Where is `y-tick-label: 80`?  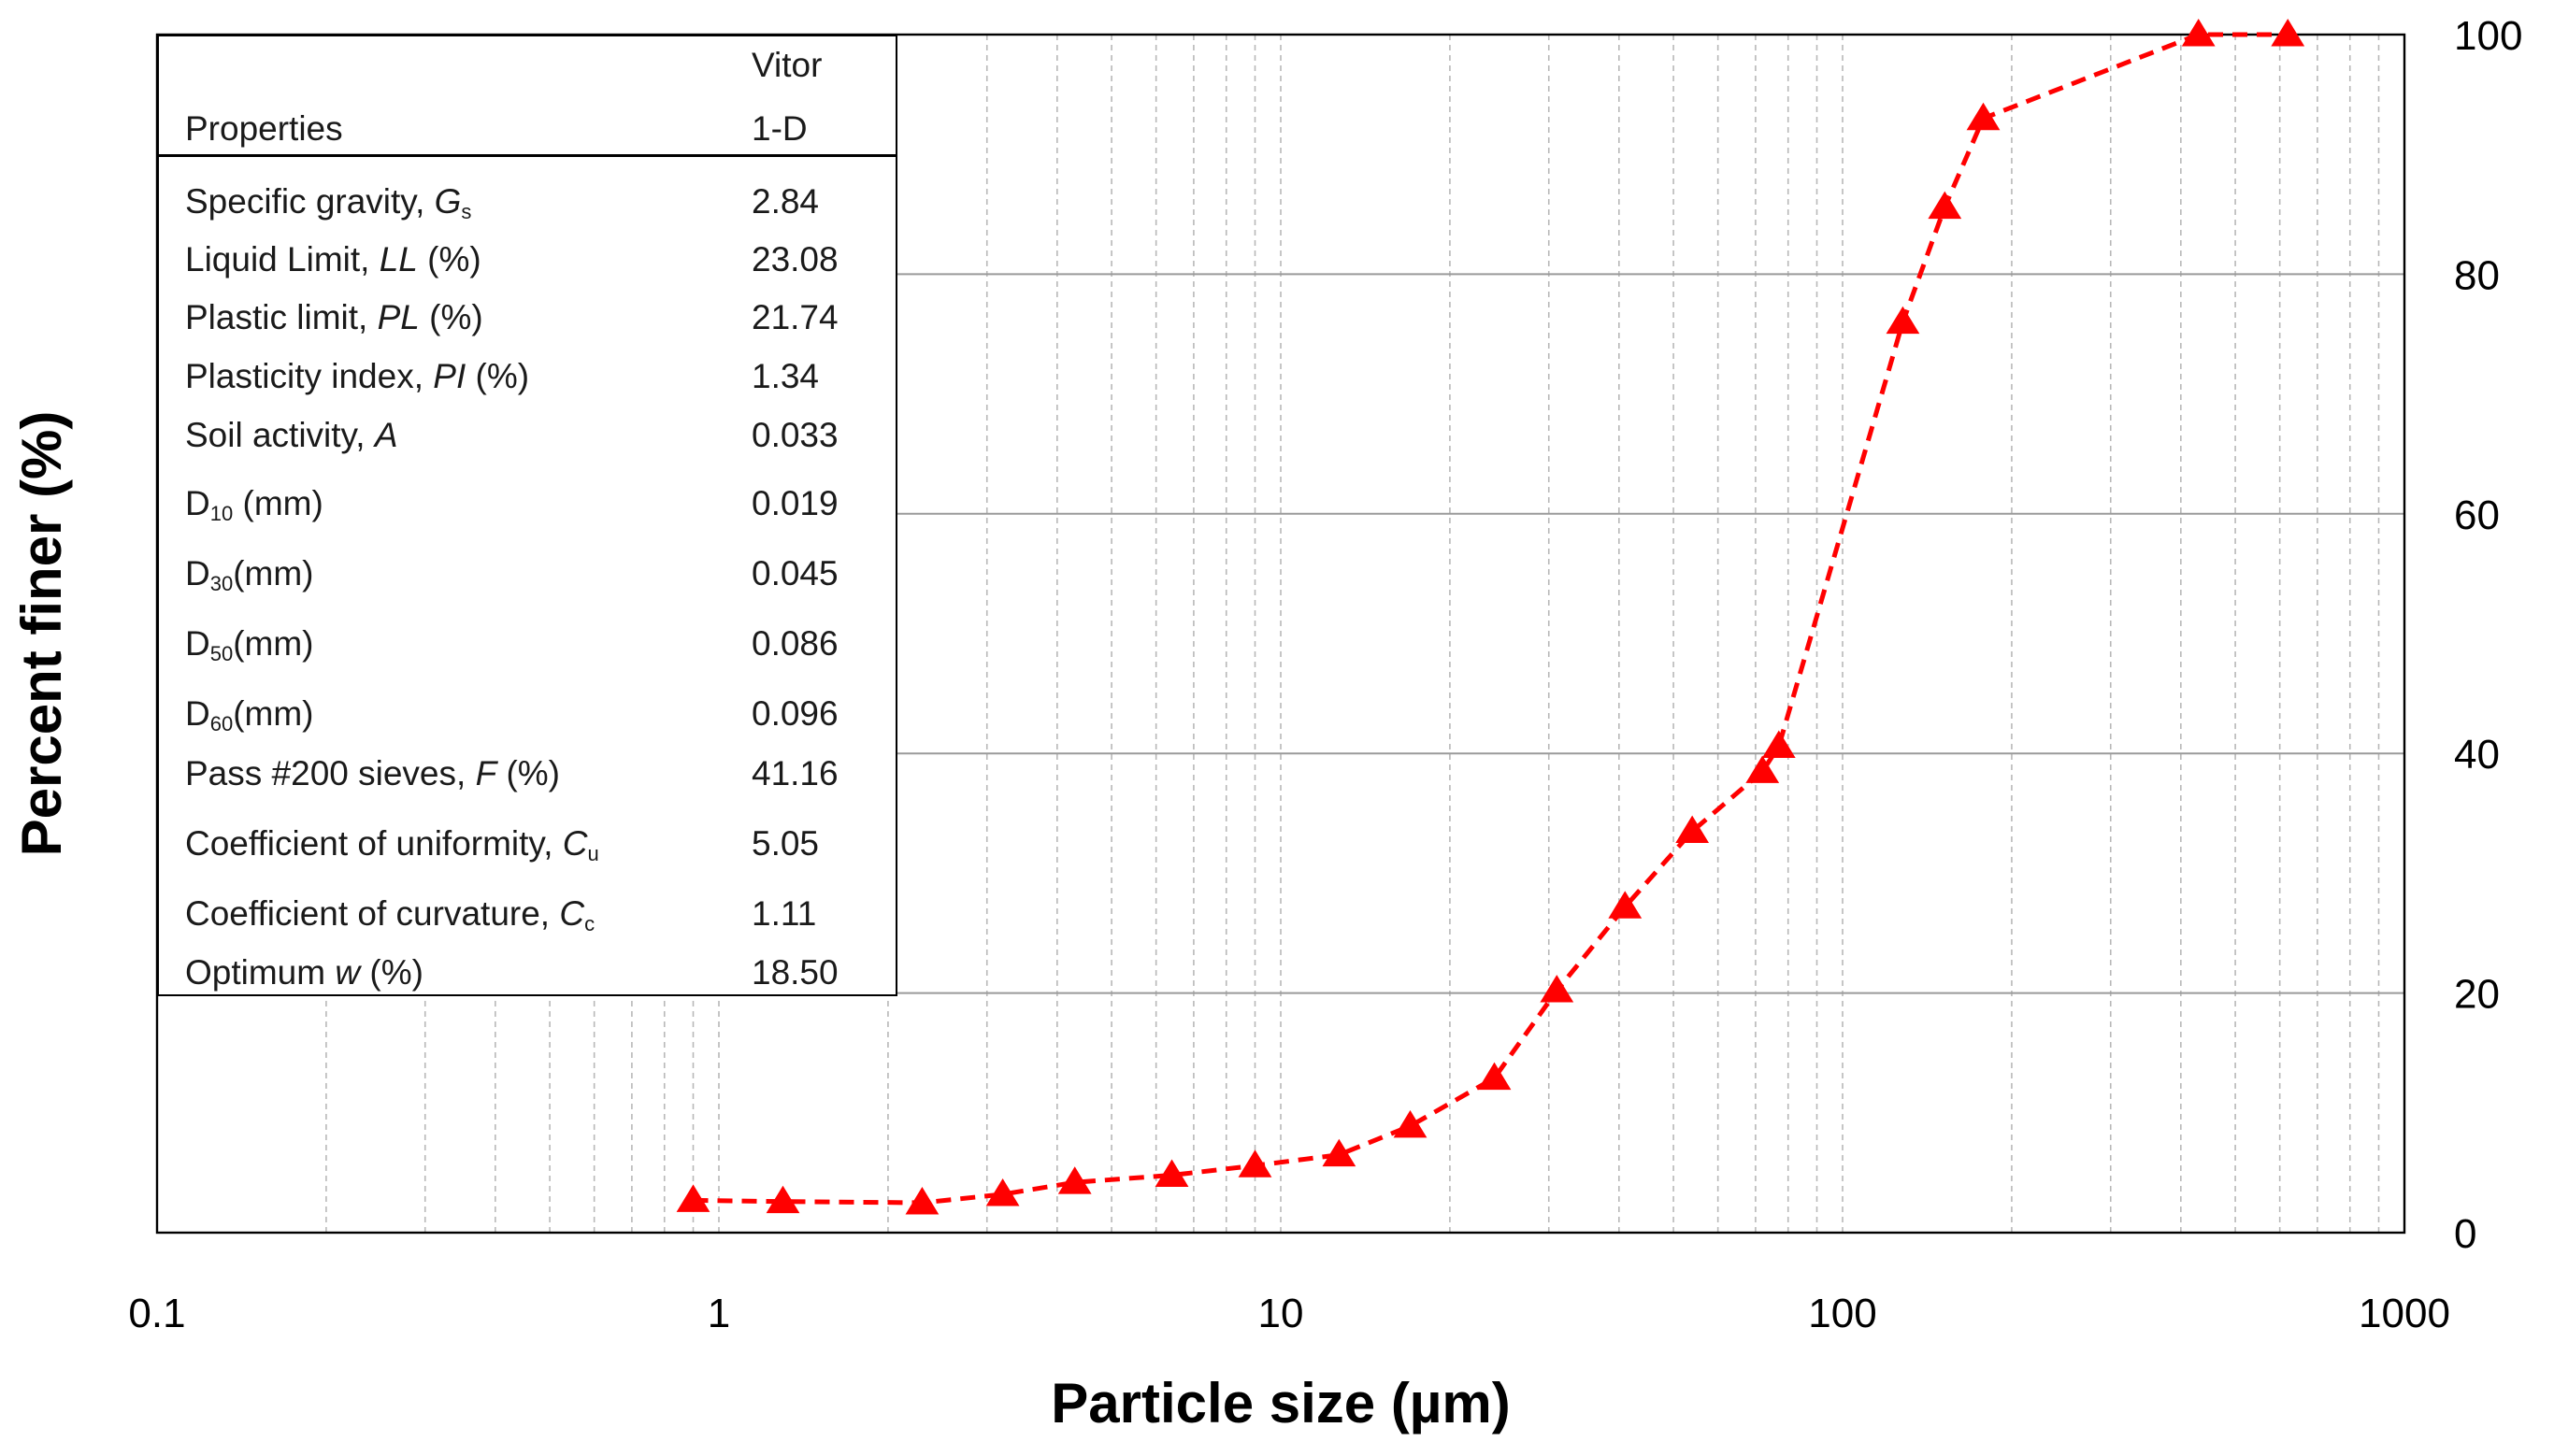 y-tick-label: 80 is located at coordinates (2477, 275).